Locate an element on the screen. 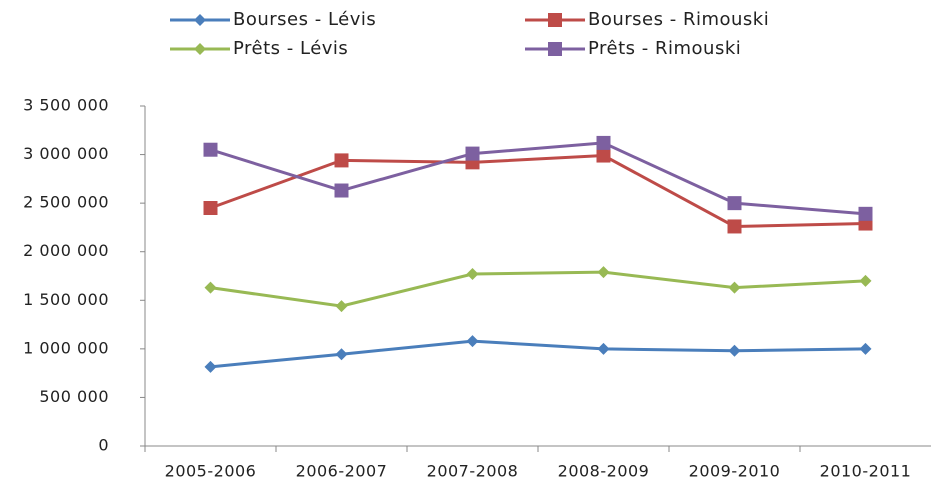 The height and width of the screenshot is (488, 931). x-tick-label: 2009-2010 is located at coordinates (735, 471).